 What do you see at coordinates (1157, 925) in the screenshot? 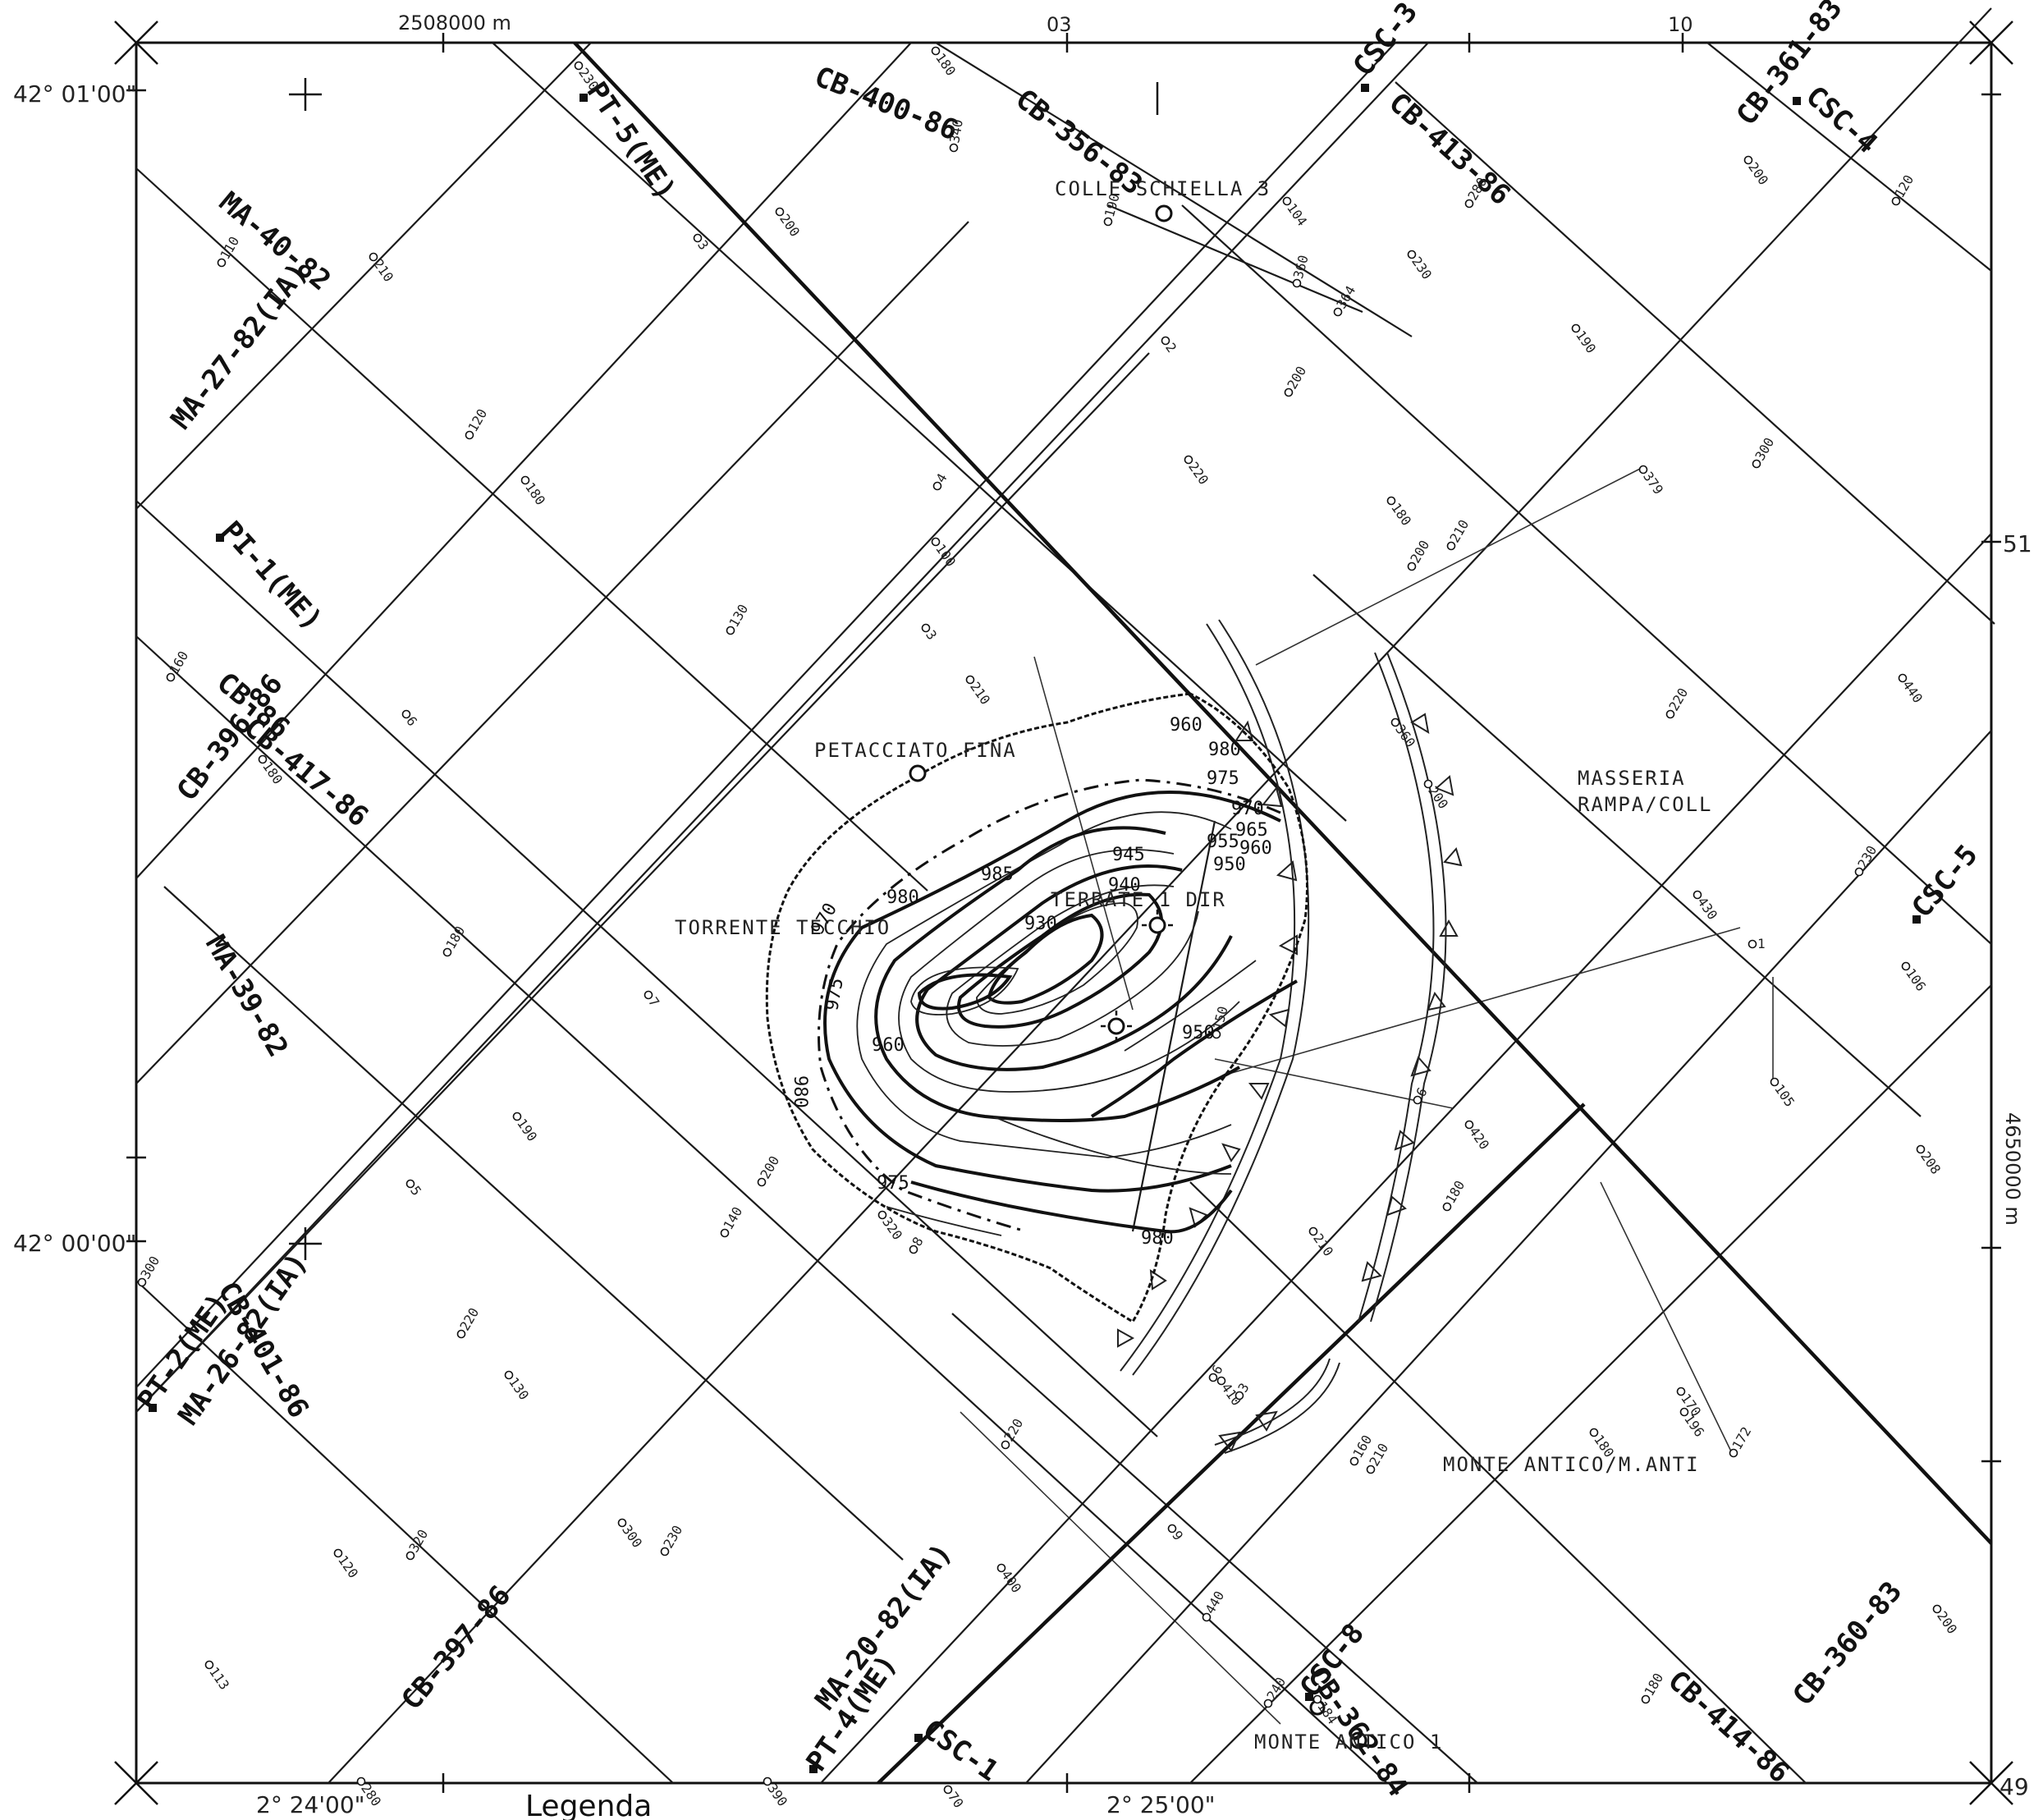
I see `well-terrate-1-dir` at bounding box center [1157, 925].